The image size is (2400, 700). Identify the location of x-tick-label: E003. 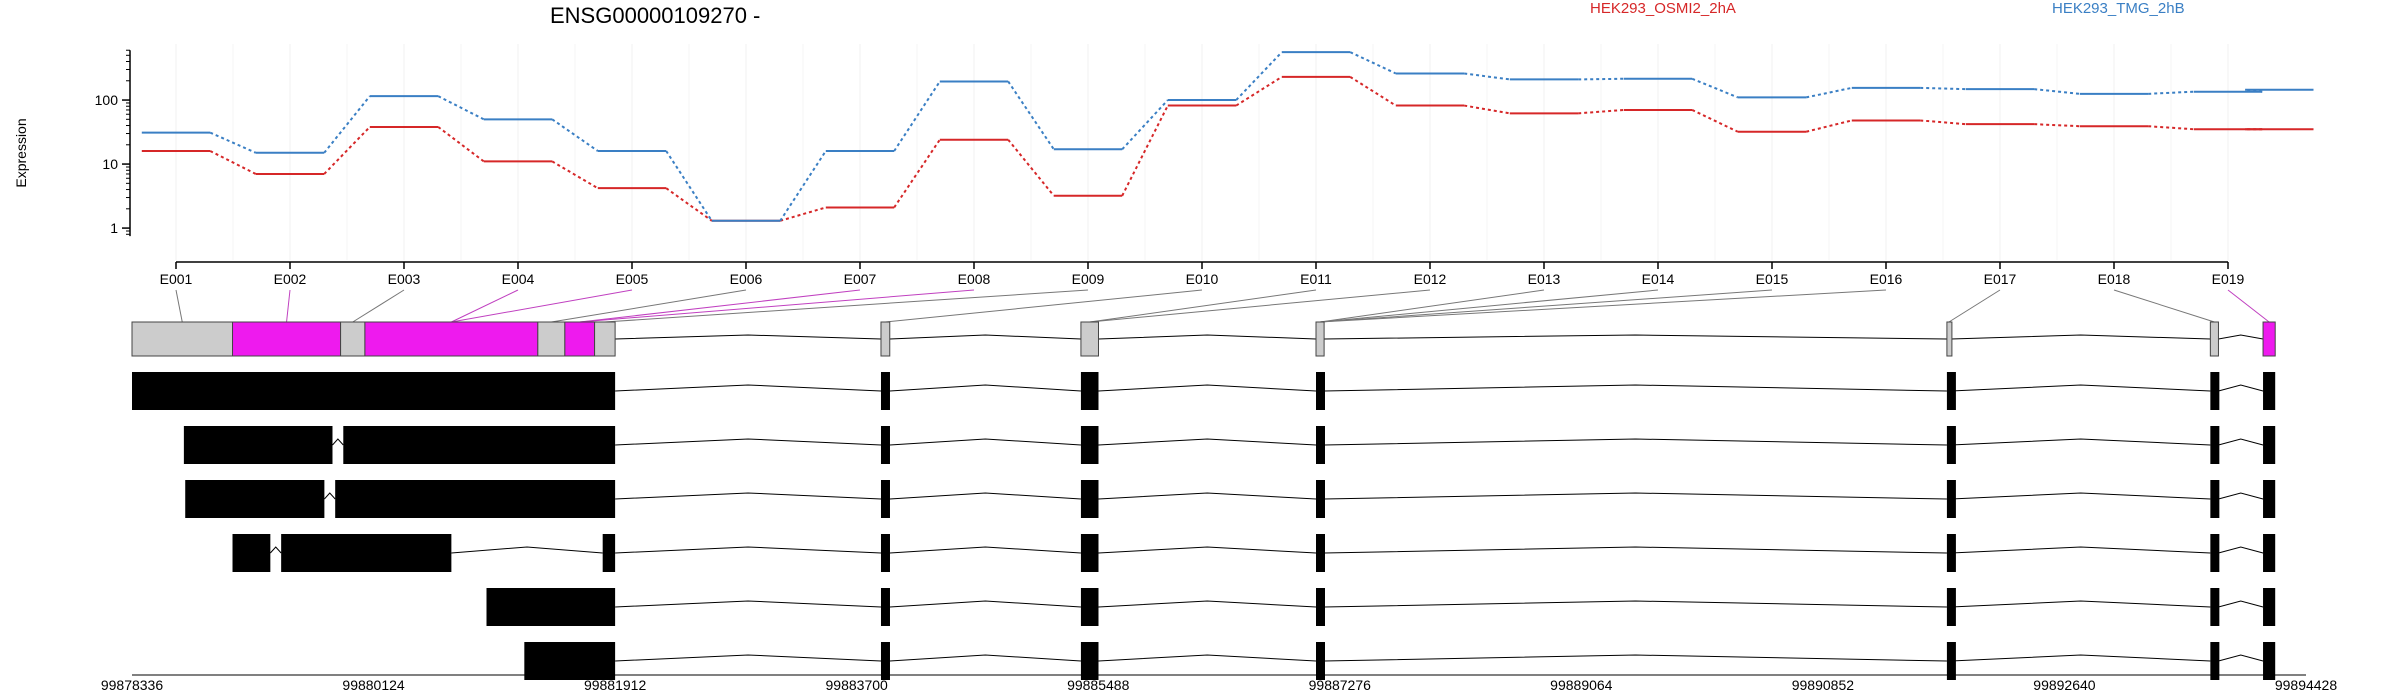
(404, 279).